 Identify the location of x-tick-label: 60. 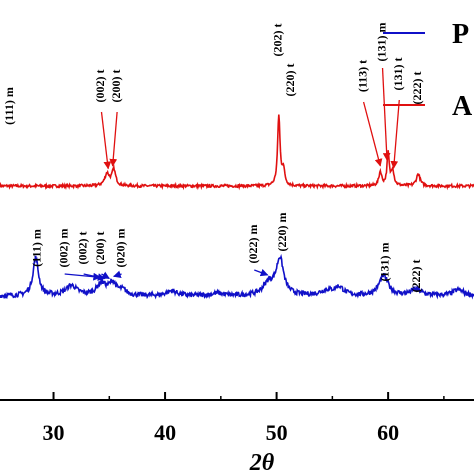
(388, 432).